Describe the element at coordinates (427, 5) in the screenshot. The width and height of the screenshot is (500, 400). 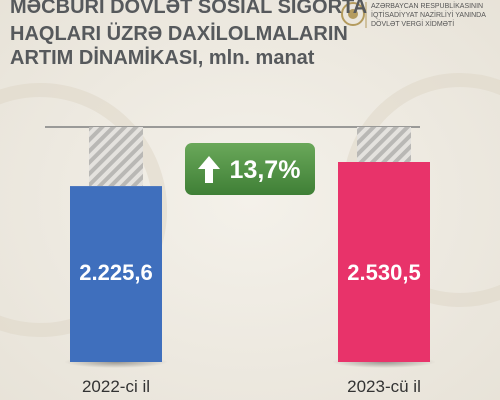
I see `logo-text: AZƏRBAYCAN RESPUBLİKASININ` at that location.